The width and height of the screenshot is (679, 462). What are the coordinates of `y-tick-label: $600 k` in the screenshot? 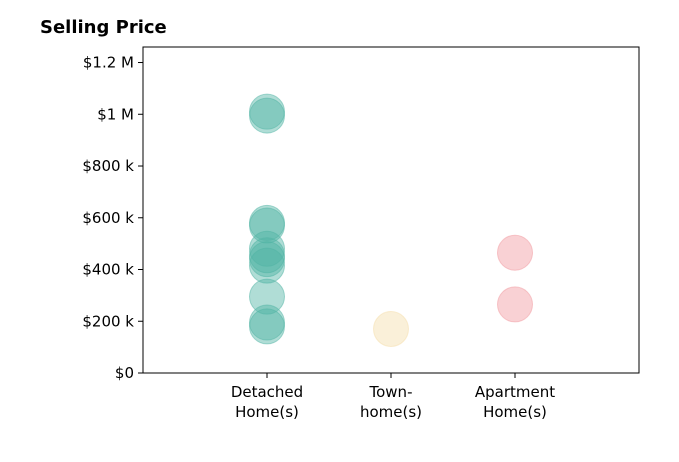 It's located at (108, 218).